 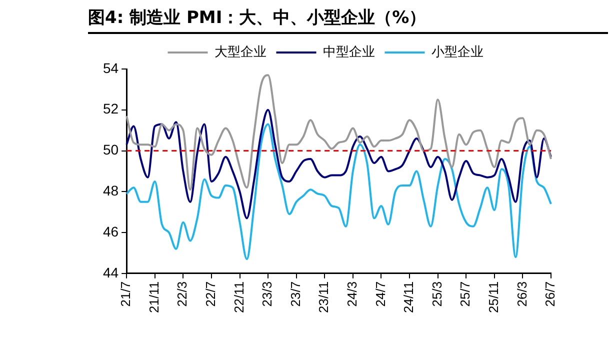 I want to click on legend-label: 大型企业, so click(x=240, y=52).